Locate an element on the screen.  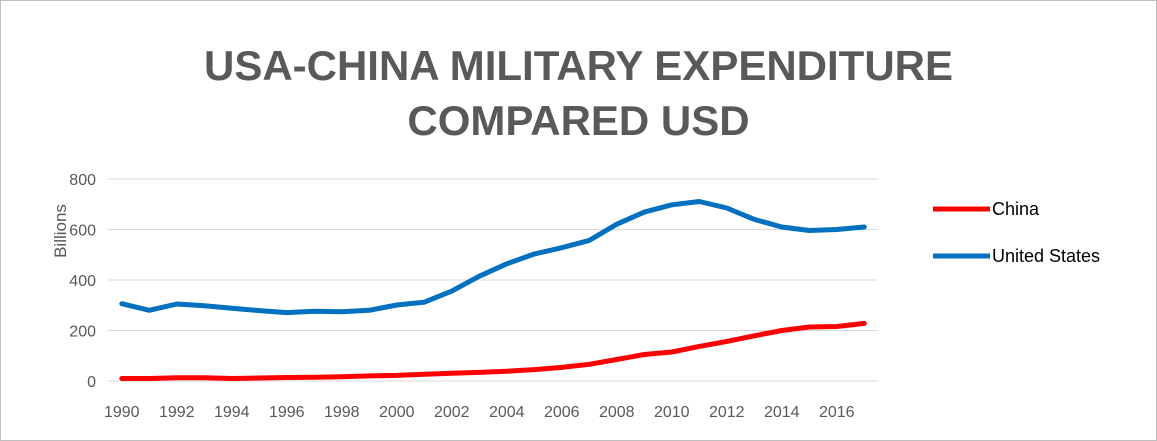
y-tick-label: 600 is located at coordinates (82, 231).